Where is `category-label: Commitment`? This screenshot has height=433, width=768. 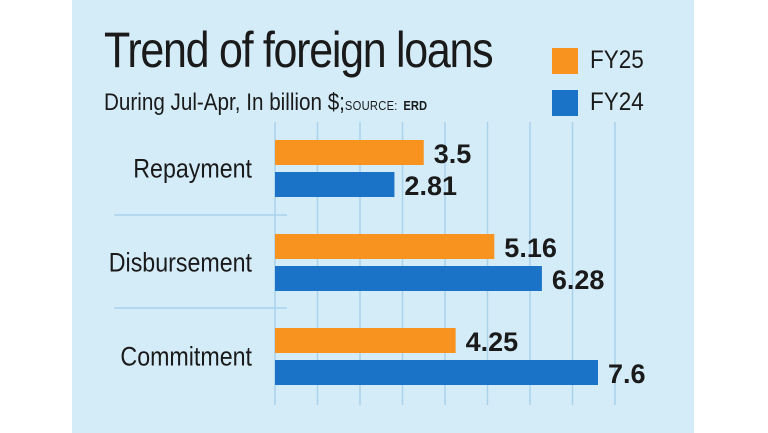 category-label: Commitment is located at coordinates (186, 357).